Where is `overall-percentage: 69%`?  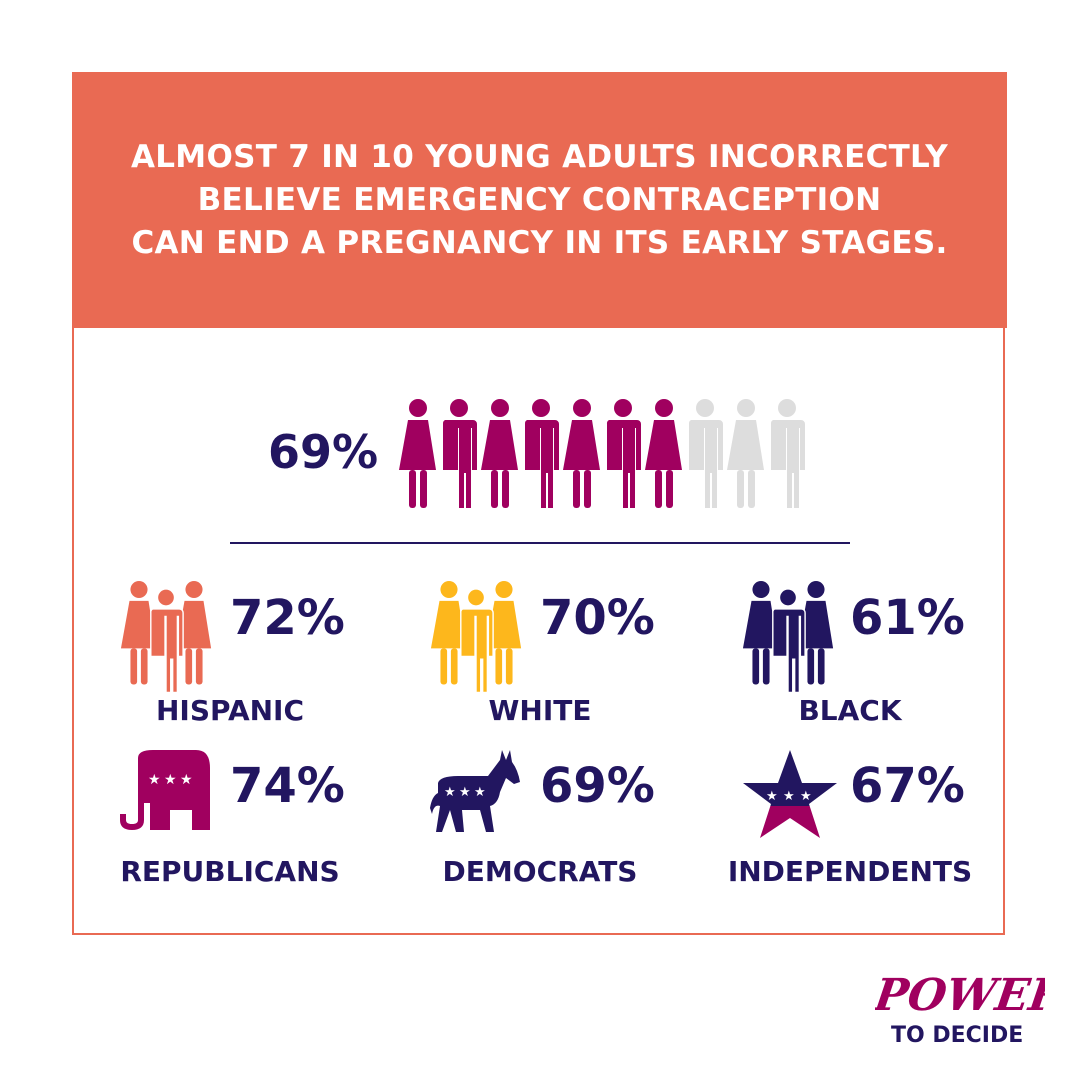 overall-percentage: 69% is located at coordinates (323, 452).